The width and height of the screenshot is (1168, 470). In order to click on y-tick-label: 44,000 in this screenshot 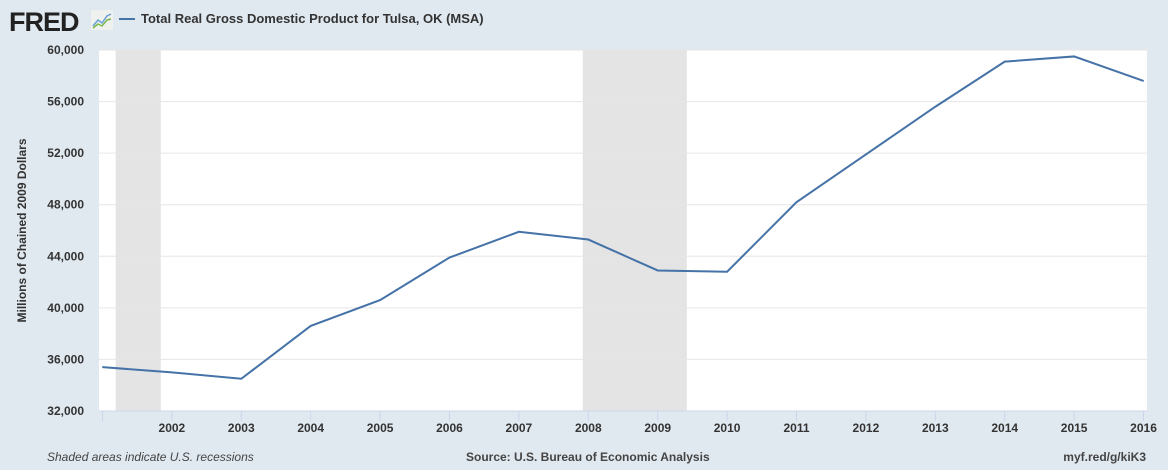, I will do `click(65, 256)`.